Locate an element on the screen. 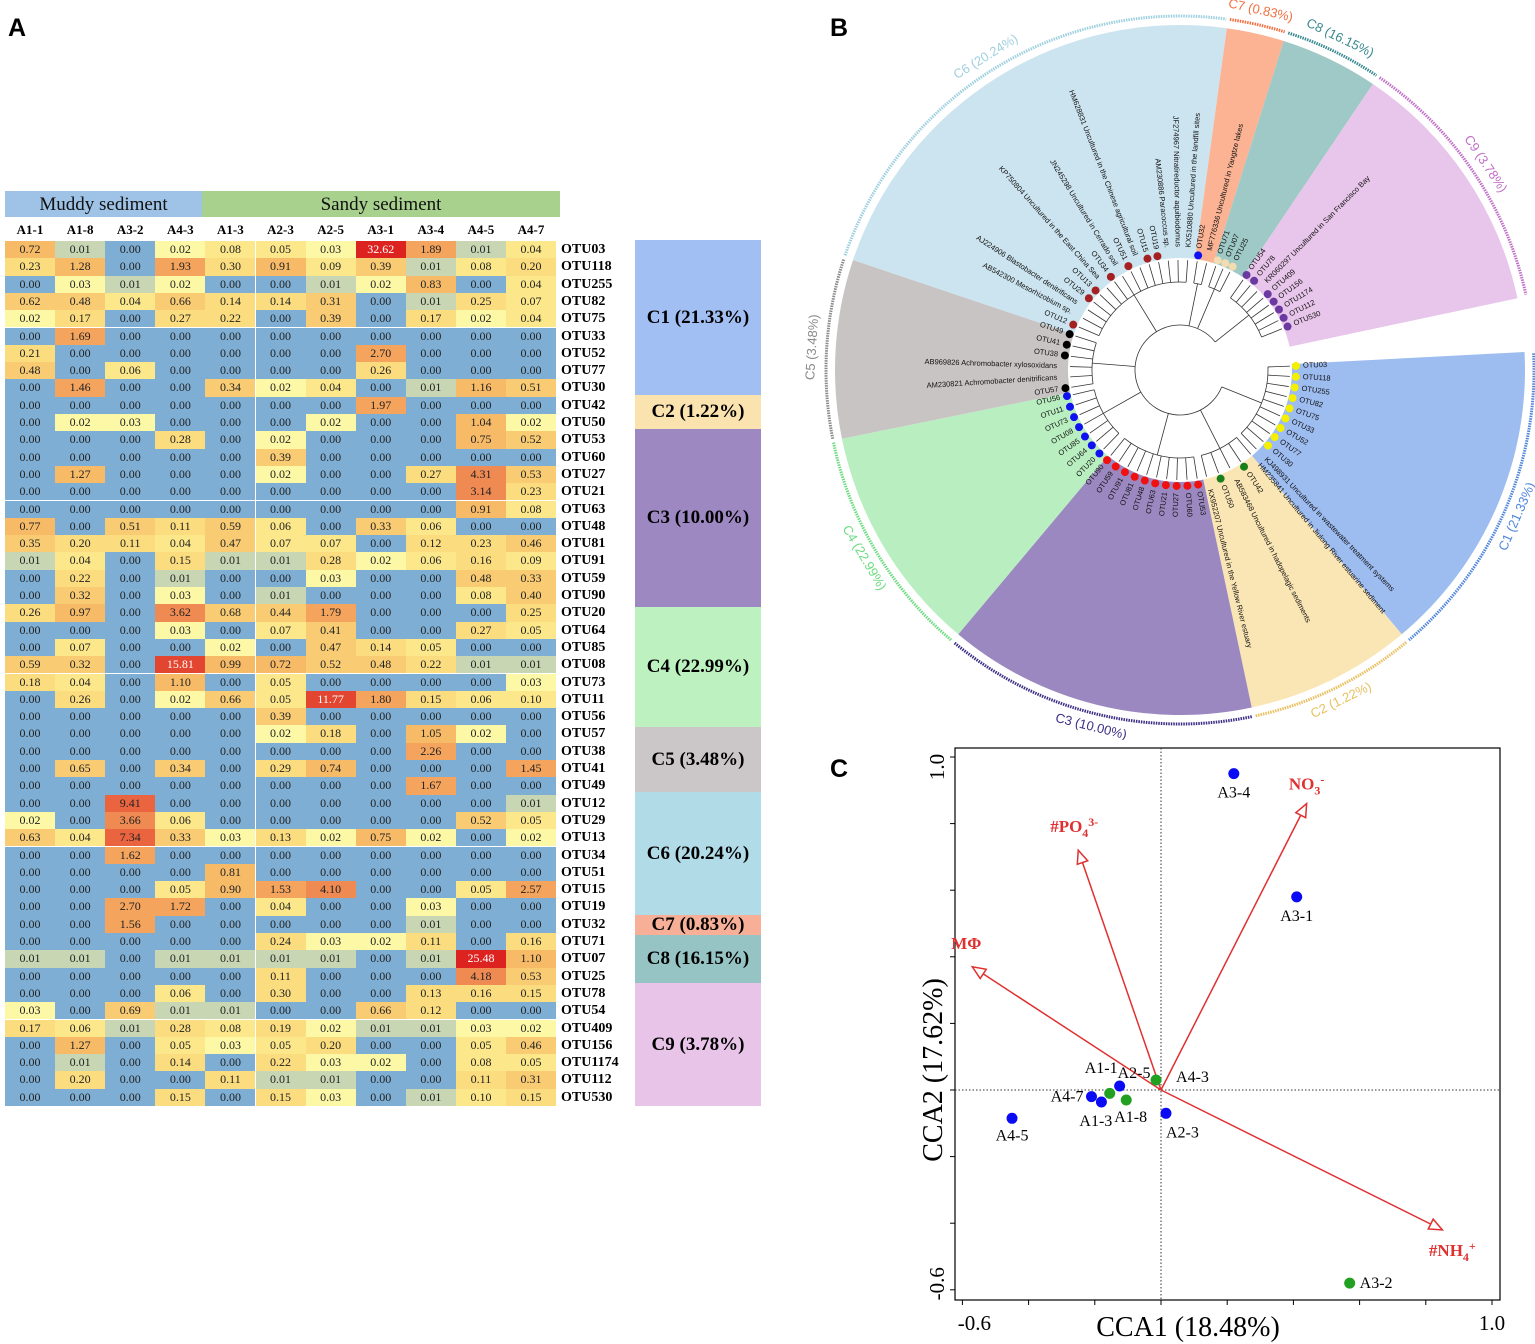 Image resolution: width=1535 pixels, height=1344 pixels. heatmap-cell: 0.46 is located at coordinates (531, 544).